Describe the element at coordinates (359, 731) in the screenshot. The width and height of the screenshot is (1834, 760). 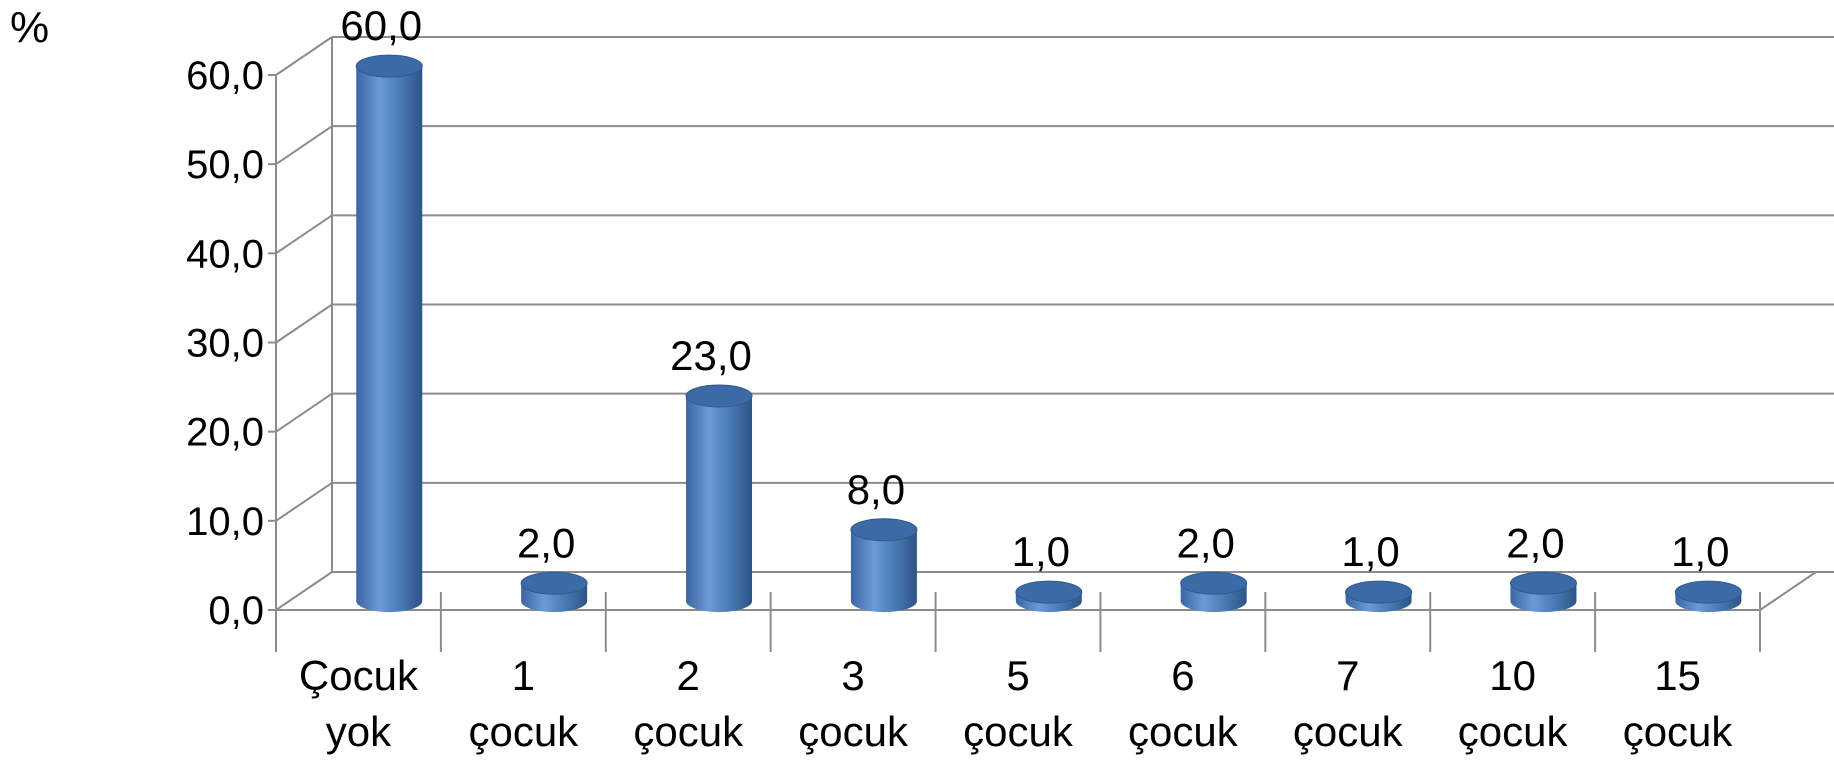
I see `x-category-label: yok` at that location.